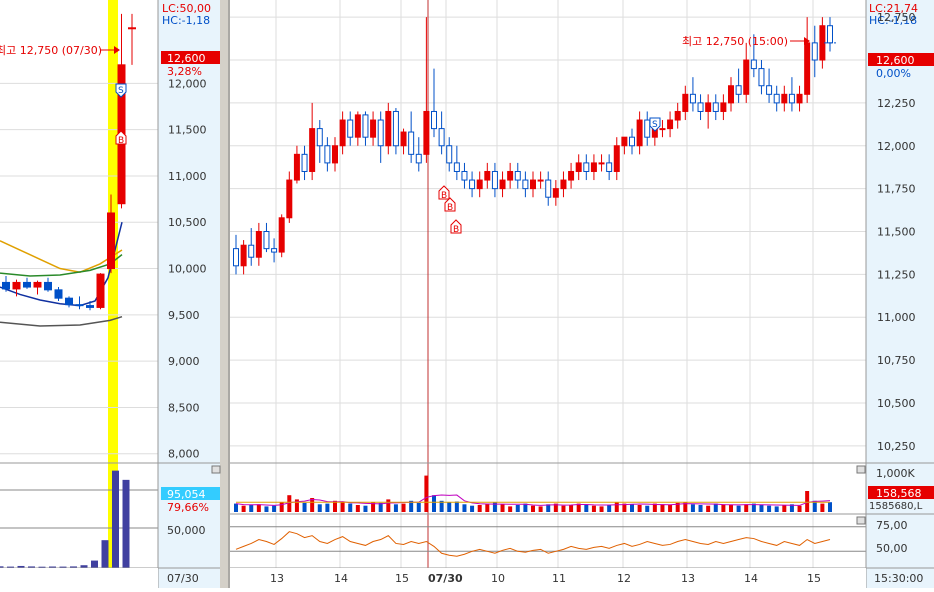 The height and width of the screenshot is (592, 934). What do you see at coordinates (896, 317) in the screenshot?
I see `intraday-y-tick: 11,000` at bounding box center [896, 317].